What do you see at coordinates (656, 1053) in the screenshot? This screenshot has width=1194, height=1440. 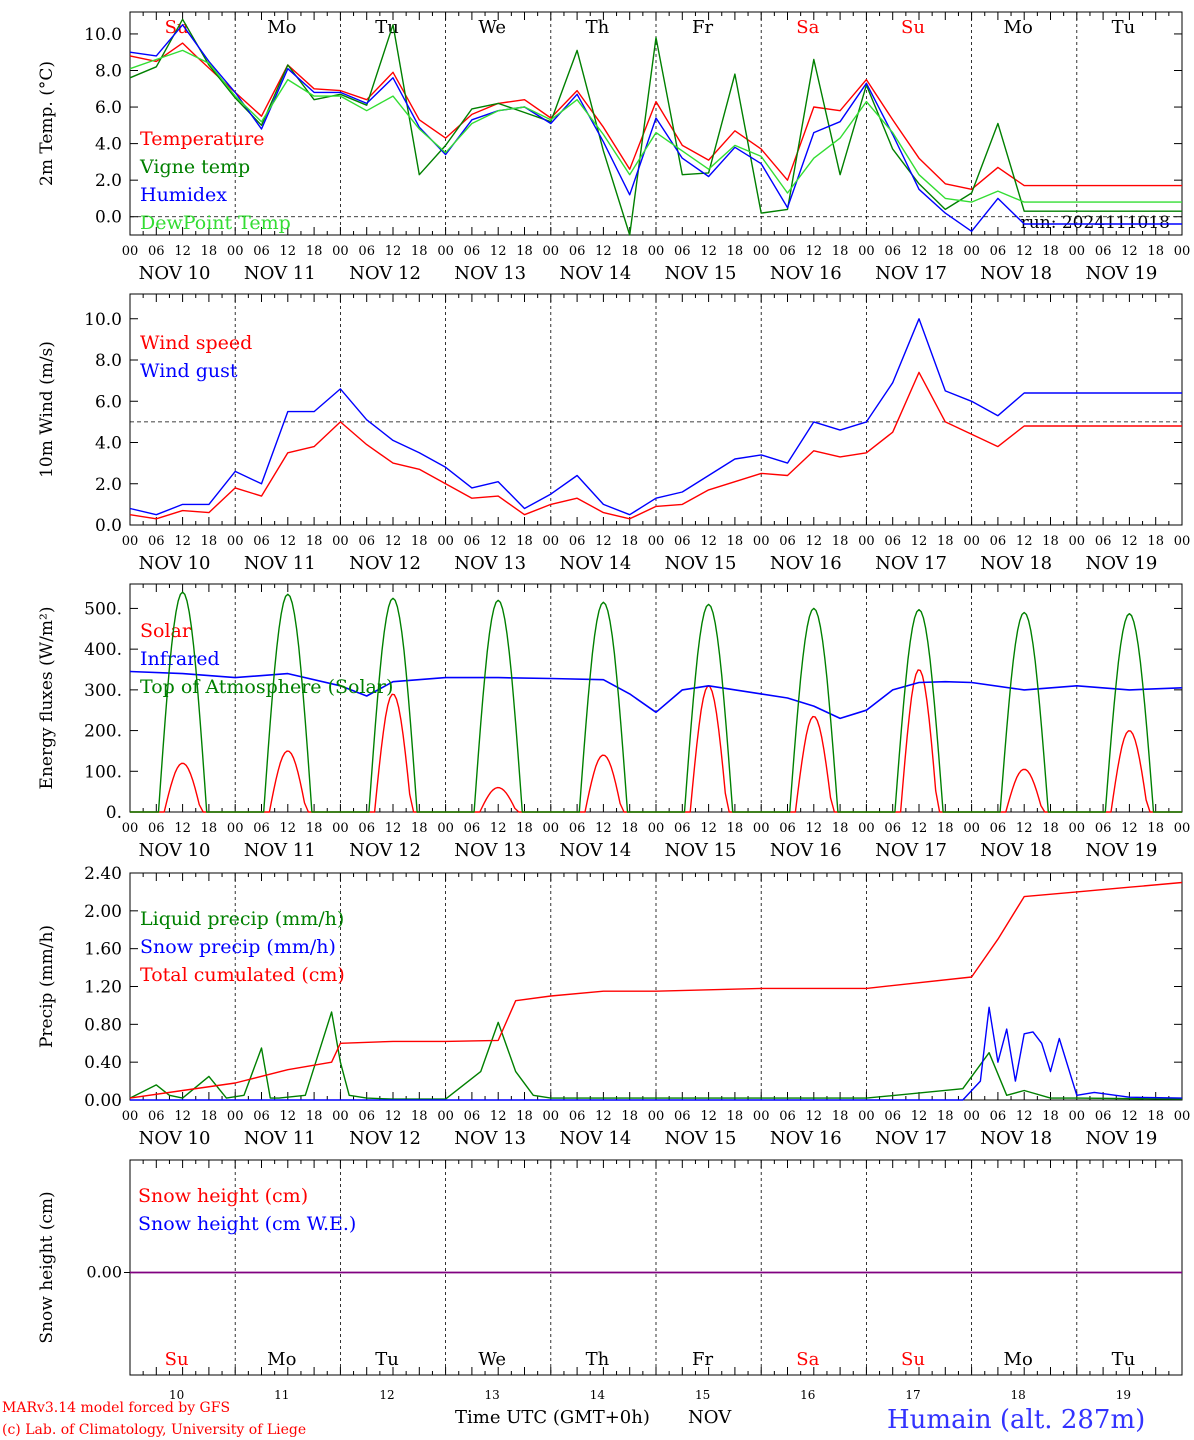 I see `series-line-snow-precip-mm-h-` at bounding box center [656, 1053].